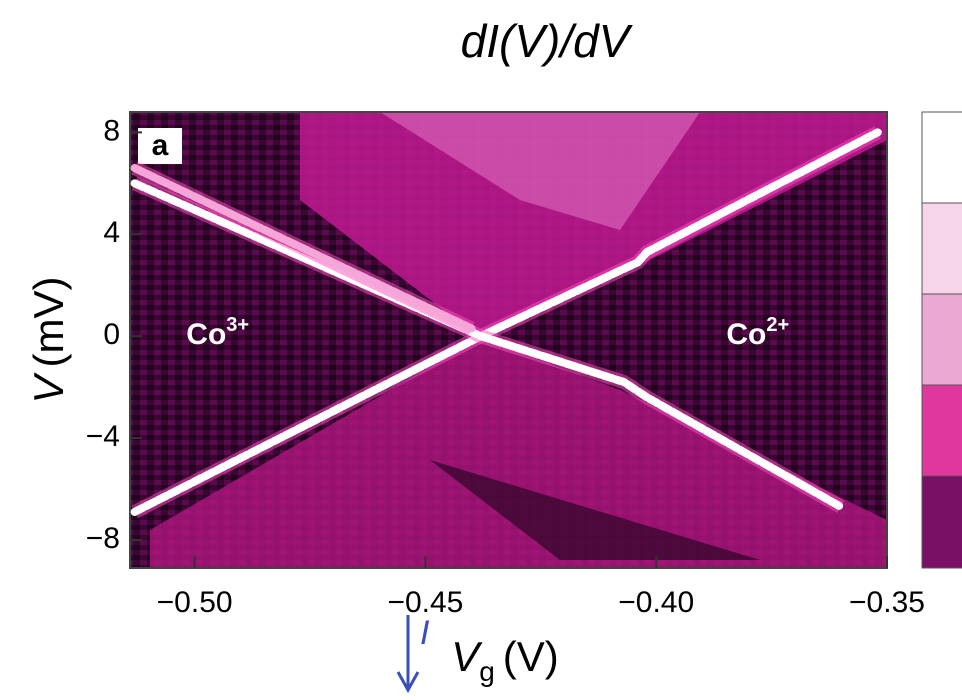 The image size is (962, 700). I want to click on panel-label-box, so click(160, 146).